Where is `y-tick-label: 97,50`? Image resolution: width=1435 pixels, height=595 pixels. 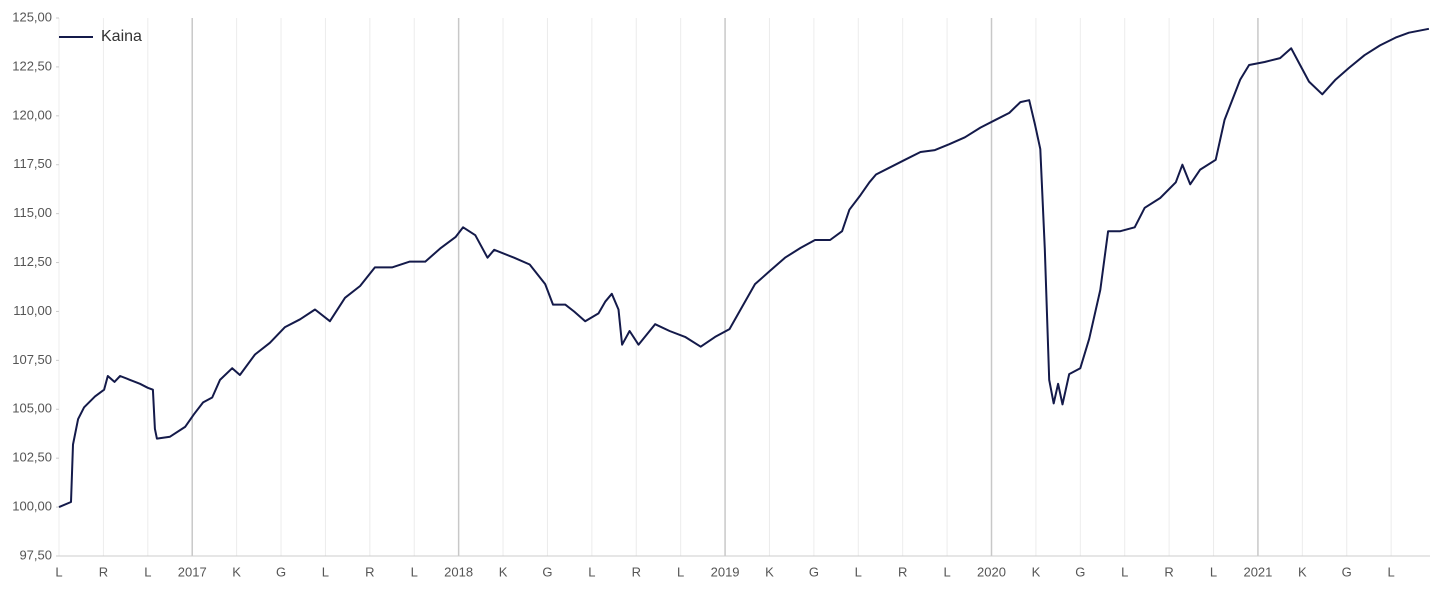
y-tick-label: 97,50 is located at coordinates (35, 554).